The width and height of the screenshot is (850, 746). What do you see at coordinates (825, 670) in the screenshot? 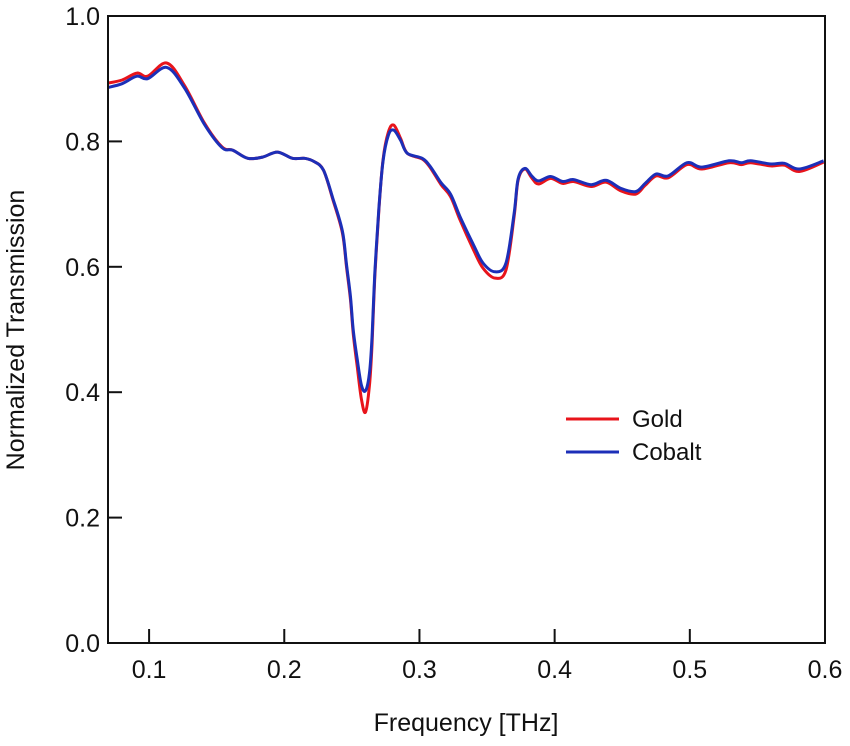
I see `x-tick-label: 0.6` at bounding box center [825, 670].